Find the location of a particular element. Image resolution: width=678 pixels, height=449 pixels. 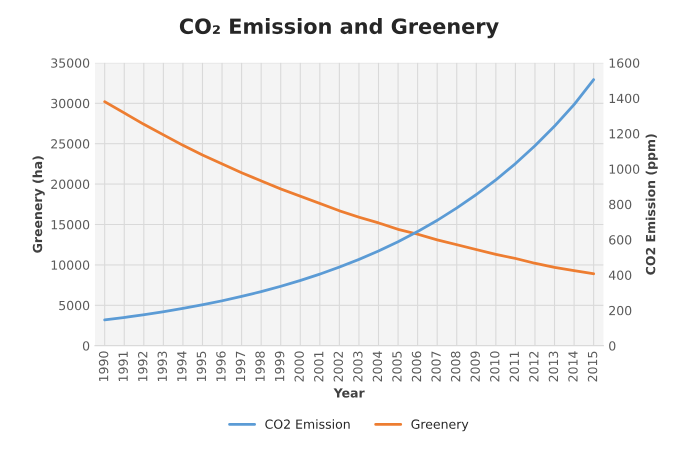

x-tick-label: 1990 is located at coordinates (103, 366).